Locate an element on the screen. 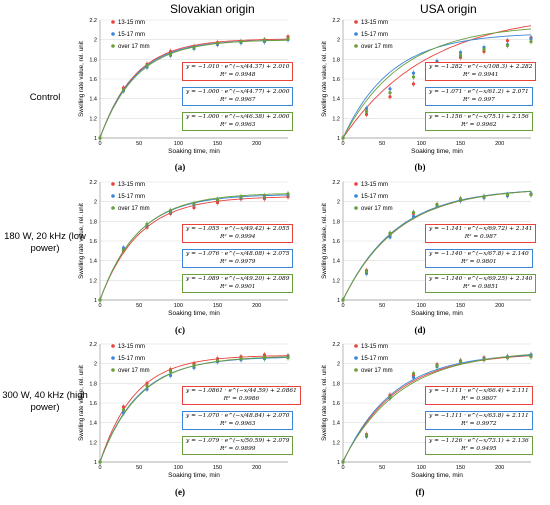  fit-equation: y = −1.140 · e^(−x/67.8) + 2.140 is located at coordinates (479, 254).